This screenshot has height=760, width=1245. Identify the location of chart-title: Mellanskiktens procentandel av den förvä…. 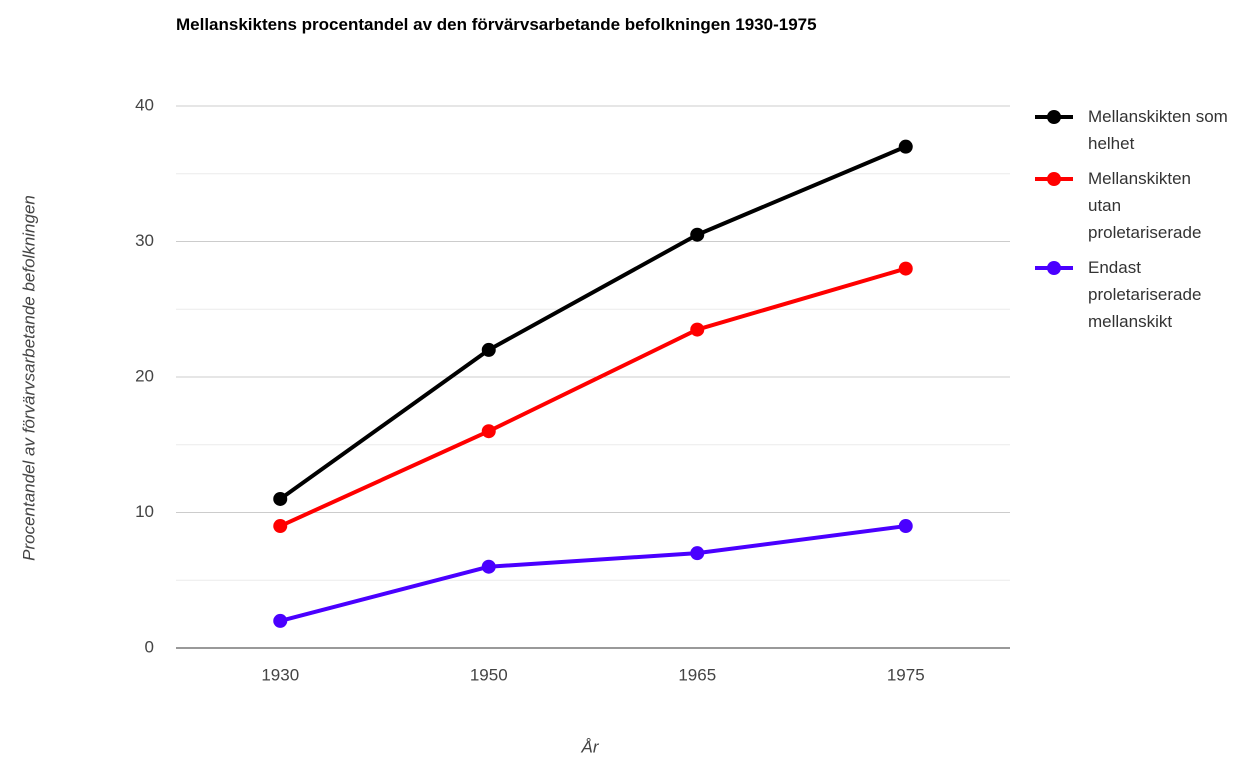
(496, 24).